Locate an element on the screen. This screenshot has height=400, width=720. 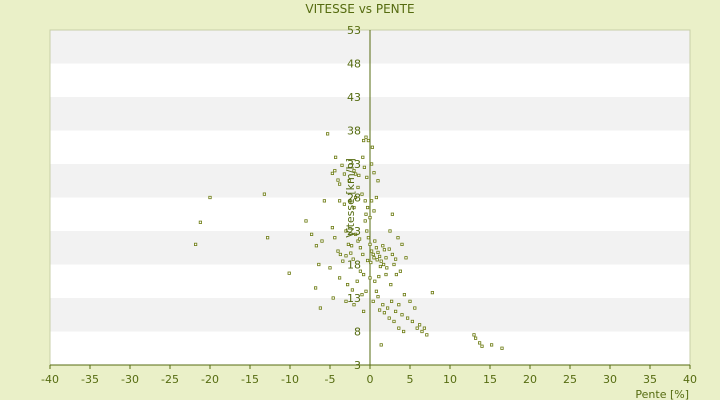
y-tick-label: 28 is located at coordinates (354, 198).